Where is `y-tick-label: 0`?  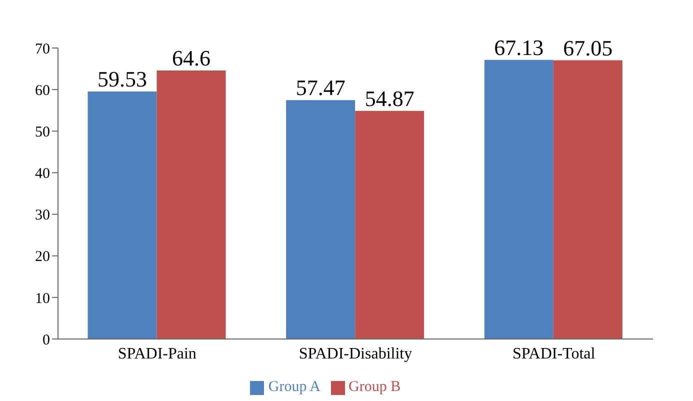
y-tick-label: 0 is located at coordinates (46, 340).